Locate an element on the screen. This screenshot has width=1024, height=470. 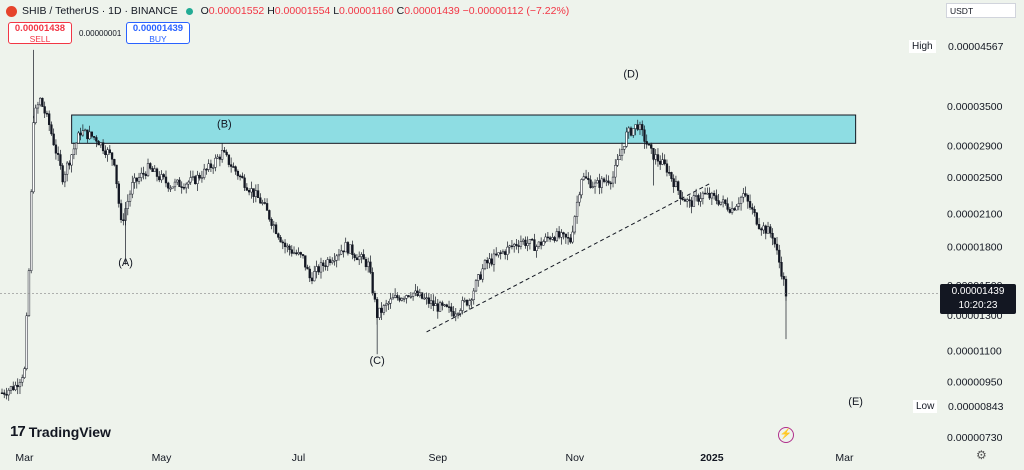
symbol-title: SHIB / TetherUS · 1D · BINANCE is located at coordinates (100, 11).